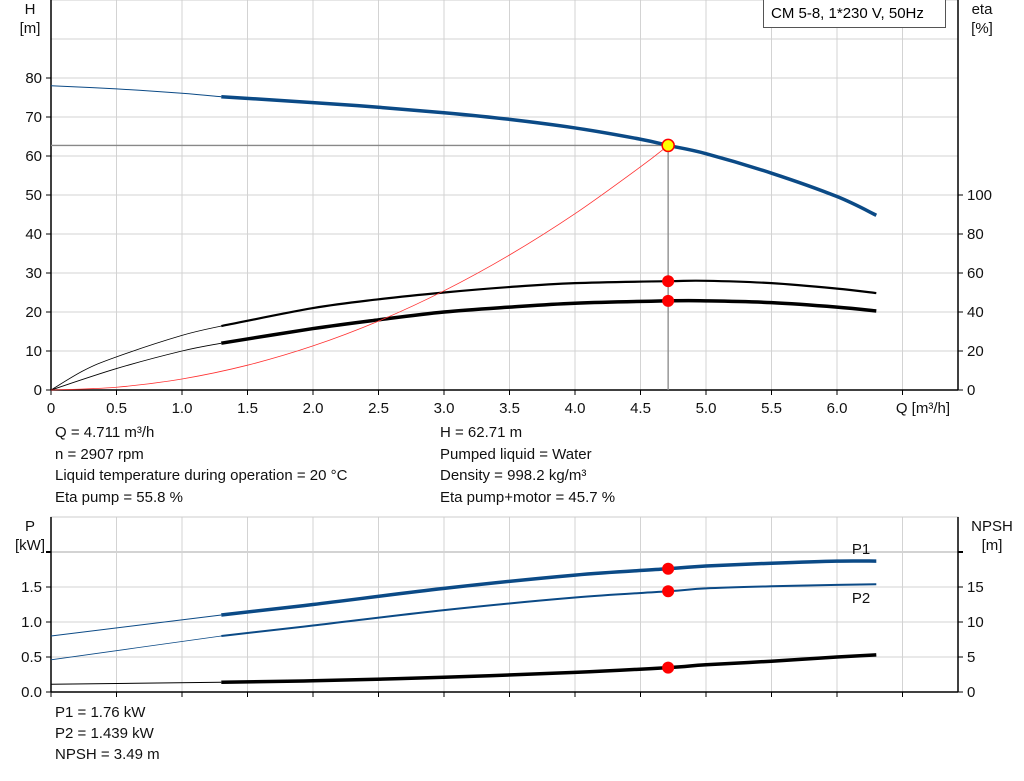 The height and width of the screenshot is (781, 1024). Describe the element at coordinates (982, 28) in the screenshot. I see `y-axis-label-right-unit: [%]` at that location.